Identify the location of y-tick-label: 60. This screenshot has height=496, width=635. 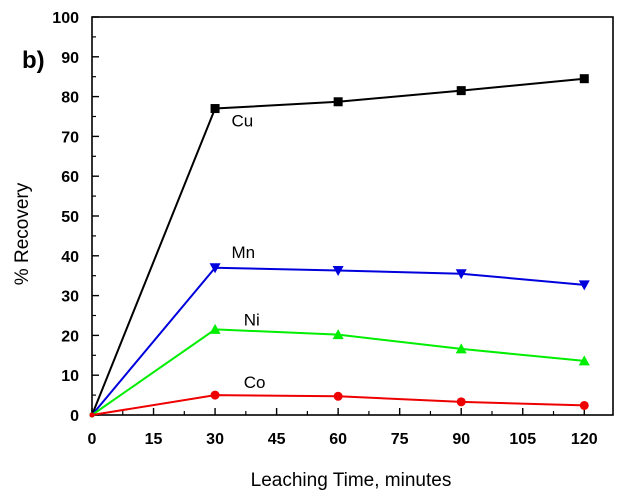
(70, 177).